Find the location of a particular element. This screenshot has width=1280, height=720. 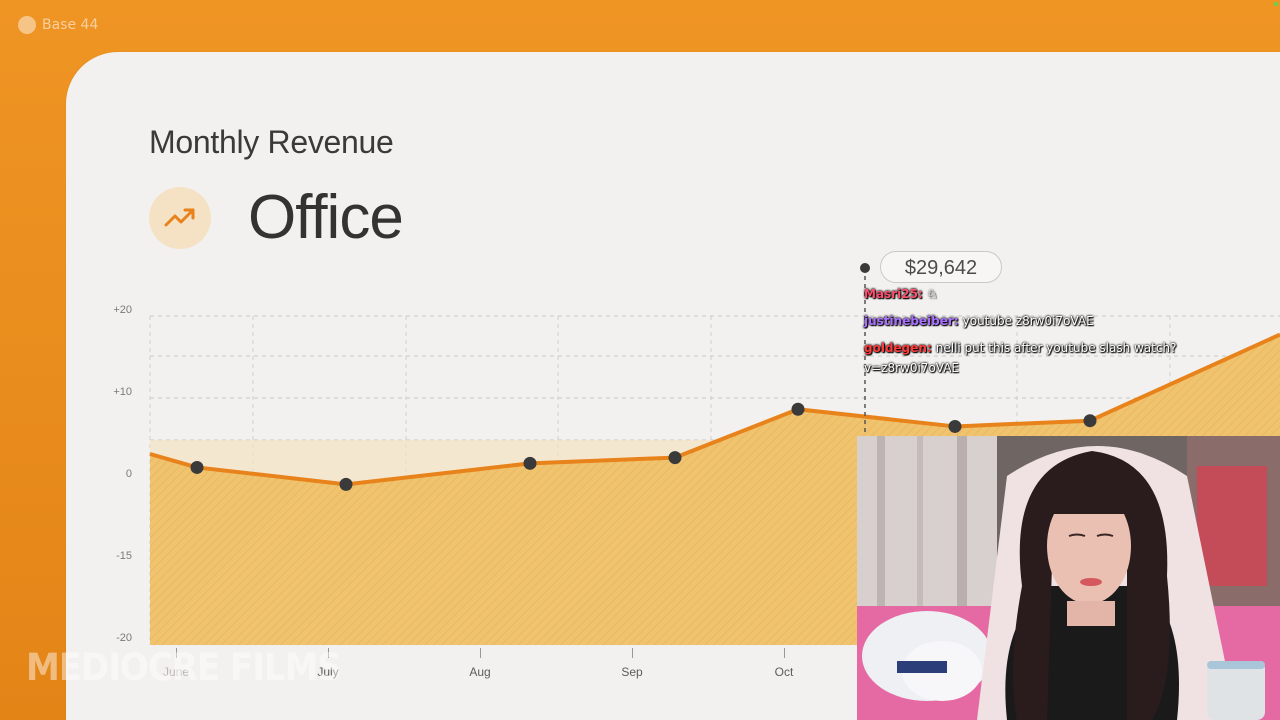

webcam-feed is located at coordinates (1068, 578).